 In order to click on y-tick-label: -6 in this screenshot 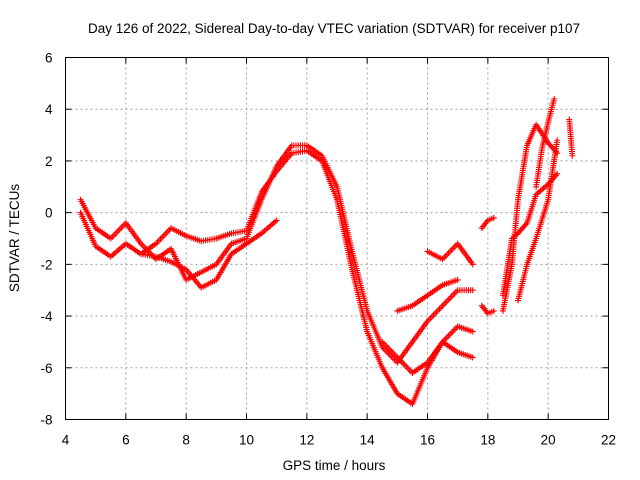, I will do `click(46, 368)`.